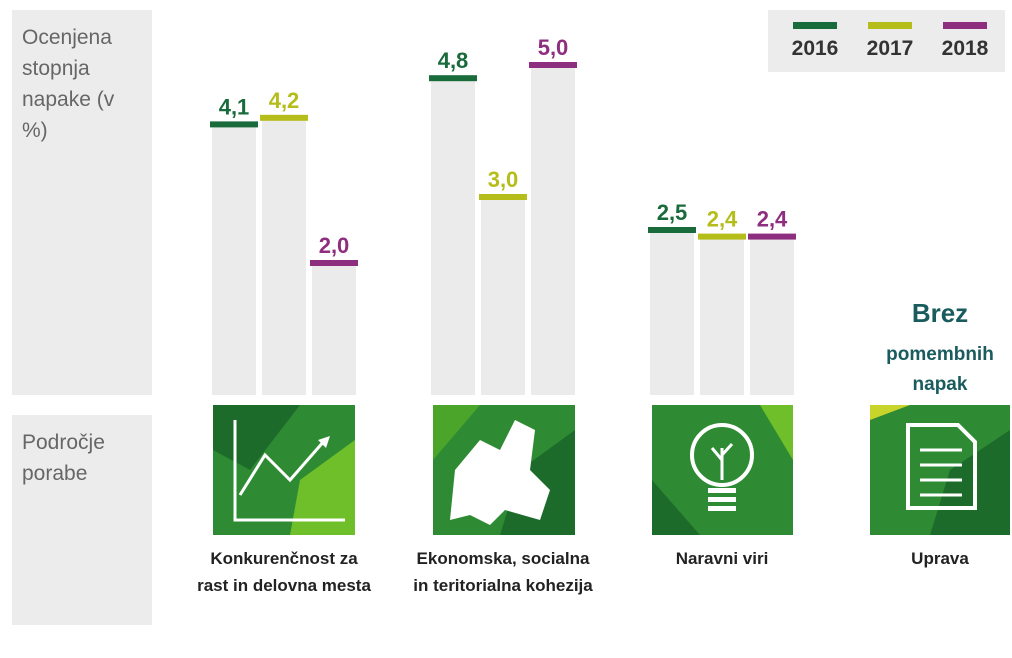  I want to click on legend-label: 2016, so click(815, 48).